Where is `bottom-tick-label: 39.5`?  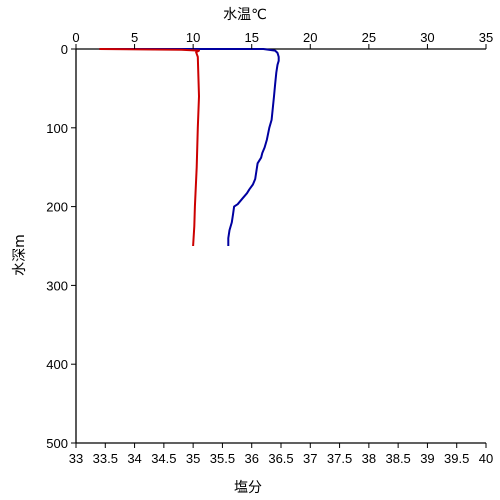 bottom-tick-label: 39.5 is located at coordinates (456, 458).